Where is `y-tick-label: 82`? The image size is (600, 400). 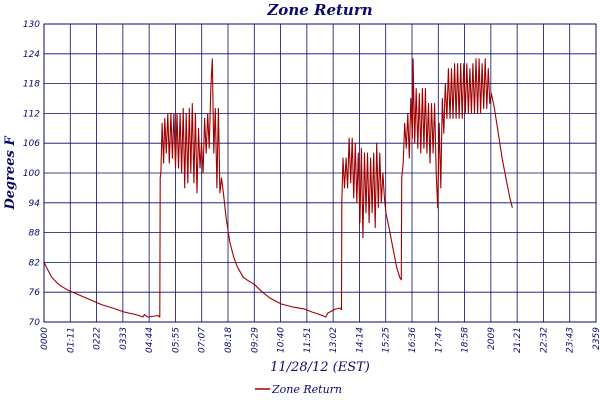
y-tick-label: 82 is located at coordinates (35, 263).